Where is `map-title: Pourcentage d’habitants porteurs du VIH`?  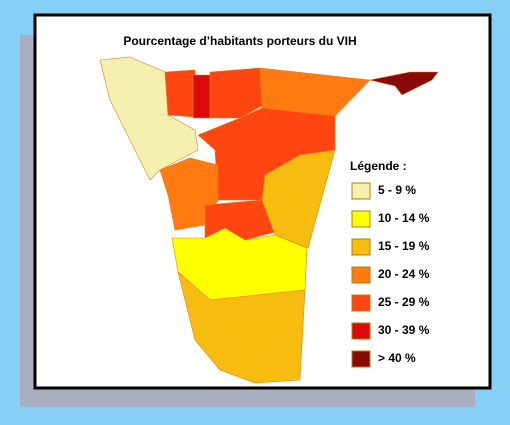 map-title: Pourcentage d’habitants porteurs du VIH is located at coordinates (239, 41).